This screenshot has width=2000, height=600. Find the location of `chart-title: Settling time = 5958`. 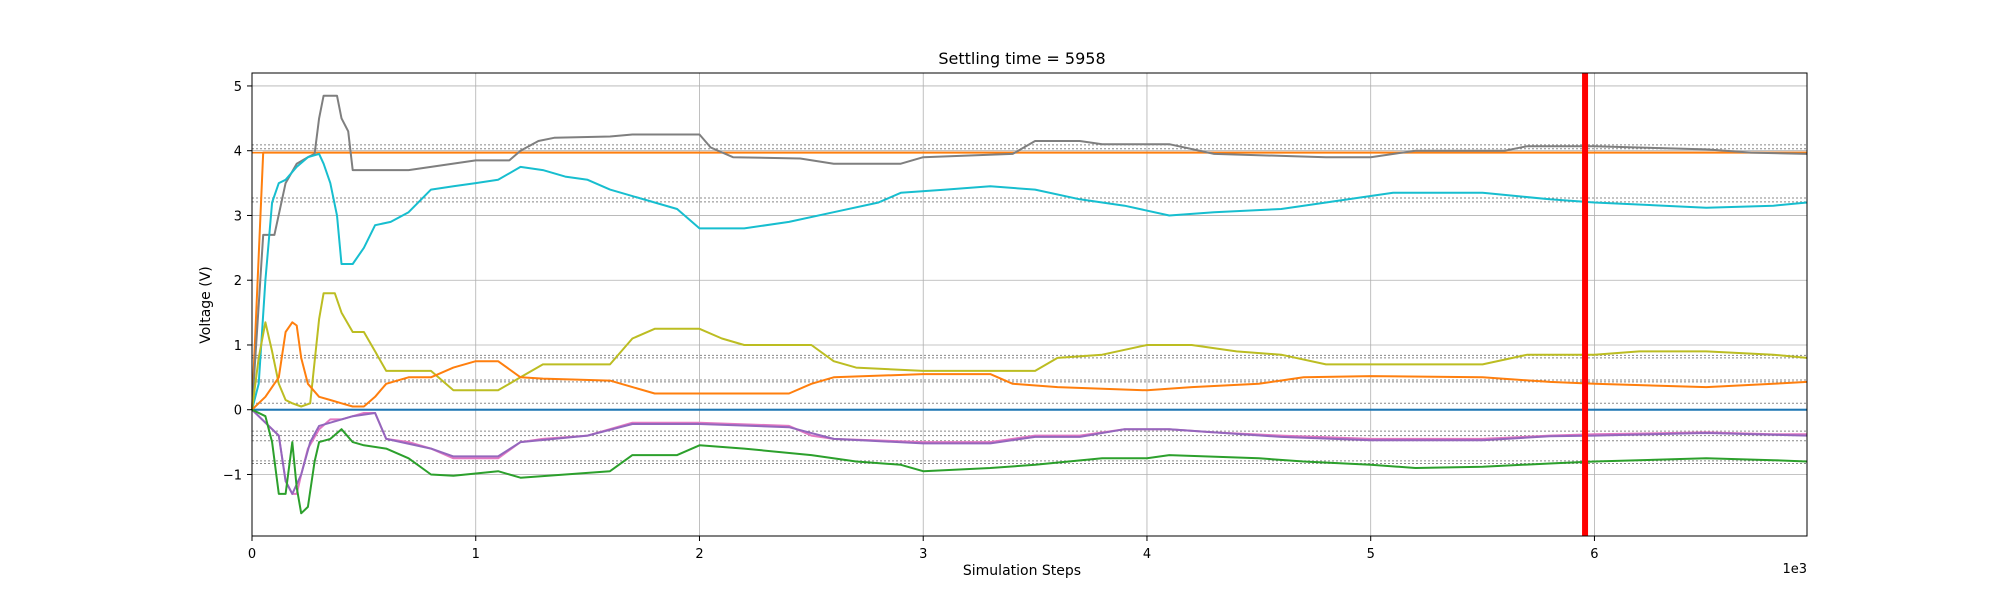

chart-title: Settling time = 5958 is located at coordinates (1021, 58).